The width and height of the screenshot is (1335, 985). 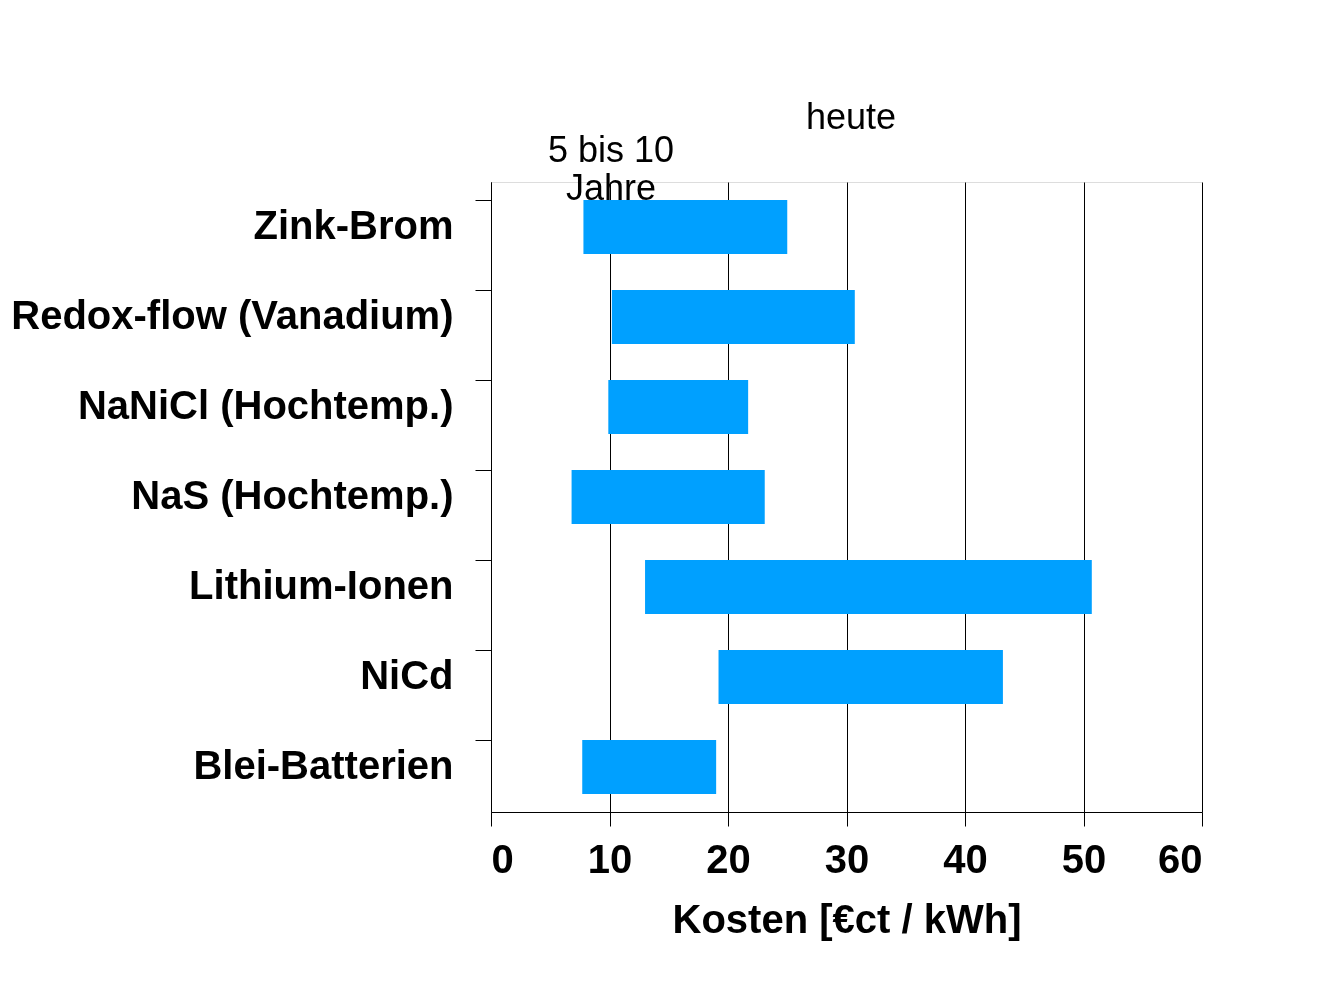 What do you see at coordinates (610, 858) in the screenshot?
I see `x-tick-label: 10` at bounding box center [610, 858].